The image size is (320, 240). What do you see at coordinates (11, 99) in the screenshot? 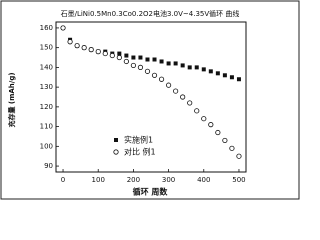
I see `y-axis-label: 充存量 (mAh/g)` at bounding box center [11, 99].